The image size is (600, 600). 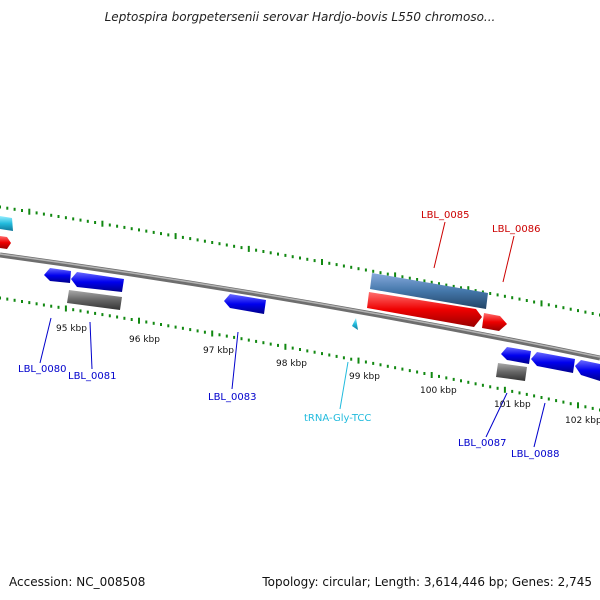 What do you see at coordinates (42, 369) in the screenshot?
I see `gene-label-LBL_0080: LBL_0080` at bounding box center [42, 369].